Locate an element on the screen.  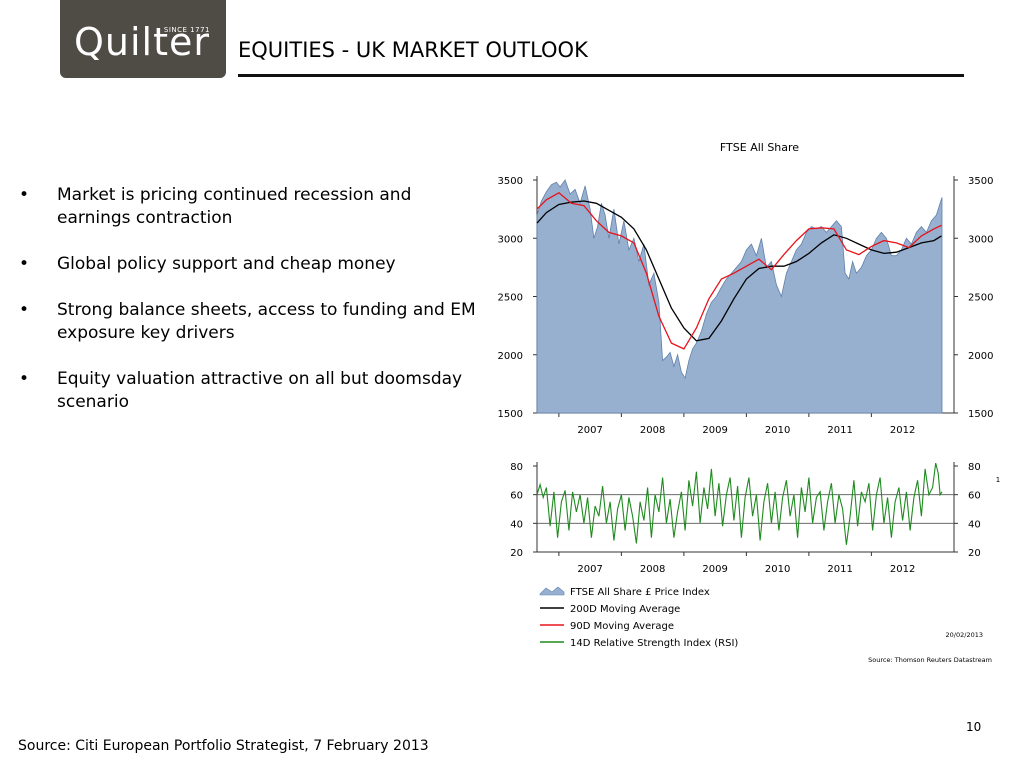
ma90-line is located at coordinates (739, 271).